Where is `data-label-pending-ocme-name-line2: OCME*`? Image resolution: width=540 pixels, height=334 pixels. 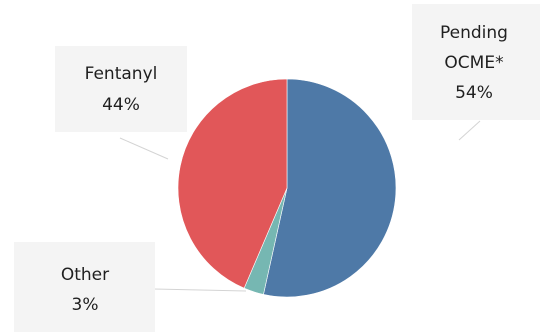
data-label-pending-ocme-name-line2: OCME* is located at coordinates (473, 63).